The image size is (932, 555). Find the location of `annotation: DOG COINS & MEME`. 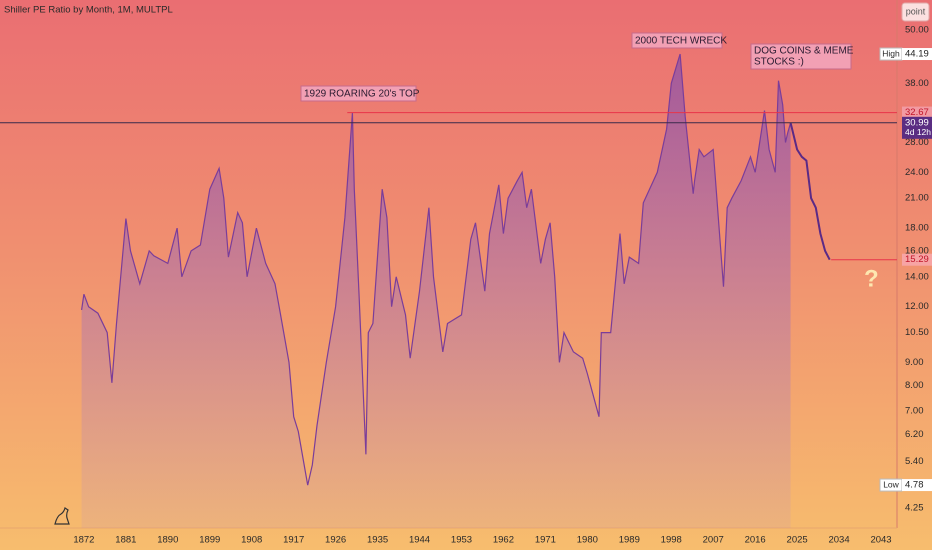

annotation: DOG COINS & MEME is located at coordinates (804, 51).